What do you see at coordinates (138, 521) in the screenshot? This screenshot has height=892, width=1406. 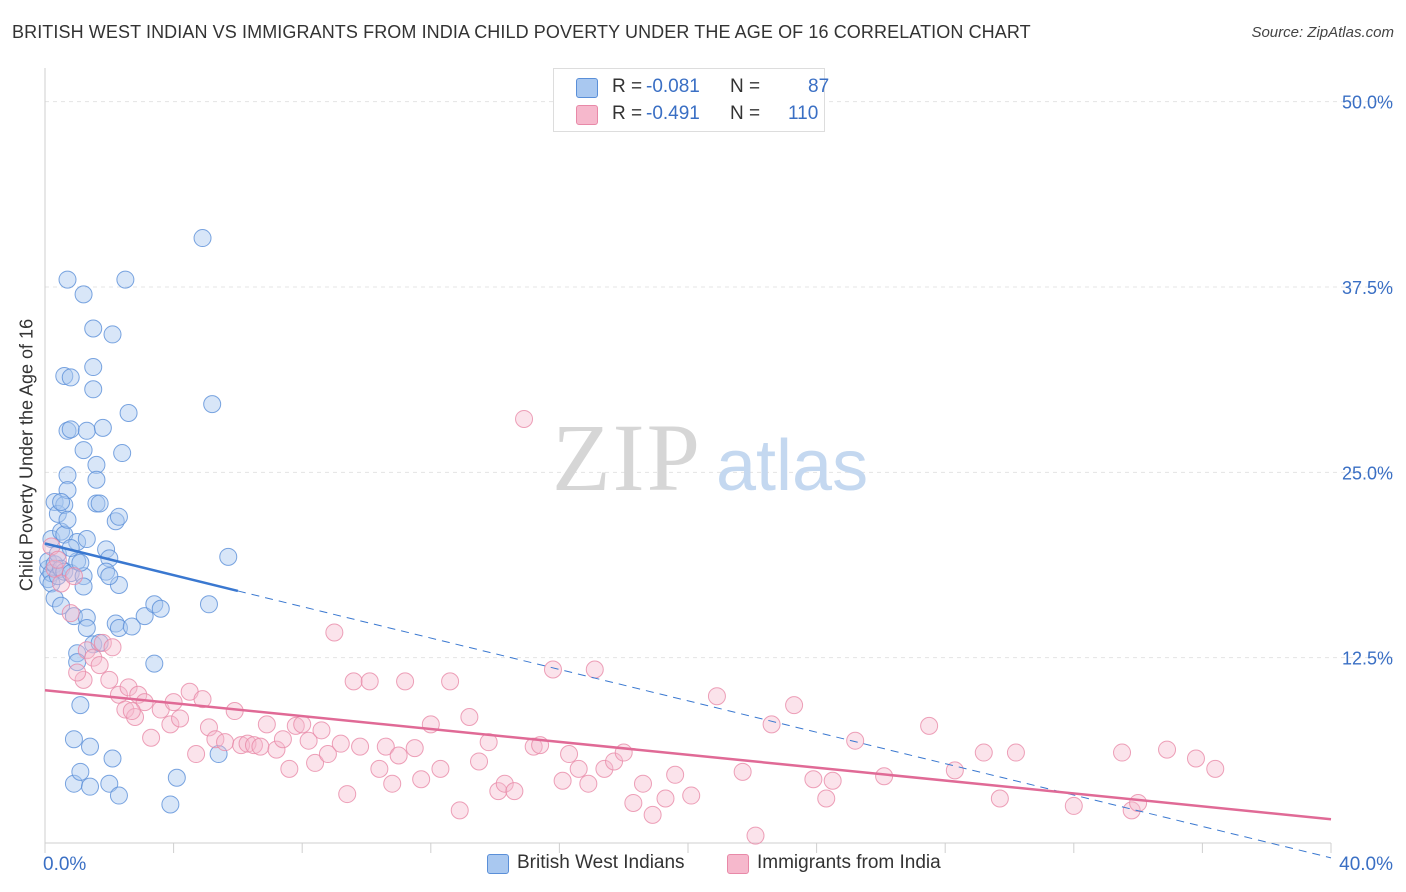 I see `series-british-west-indians` at bounding box center [138, 521].